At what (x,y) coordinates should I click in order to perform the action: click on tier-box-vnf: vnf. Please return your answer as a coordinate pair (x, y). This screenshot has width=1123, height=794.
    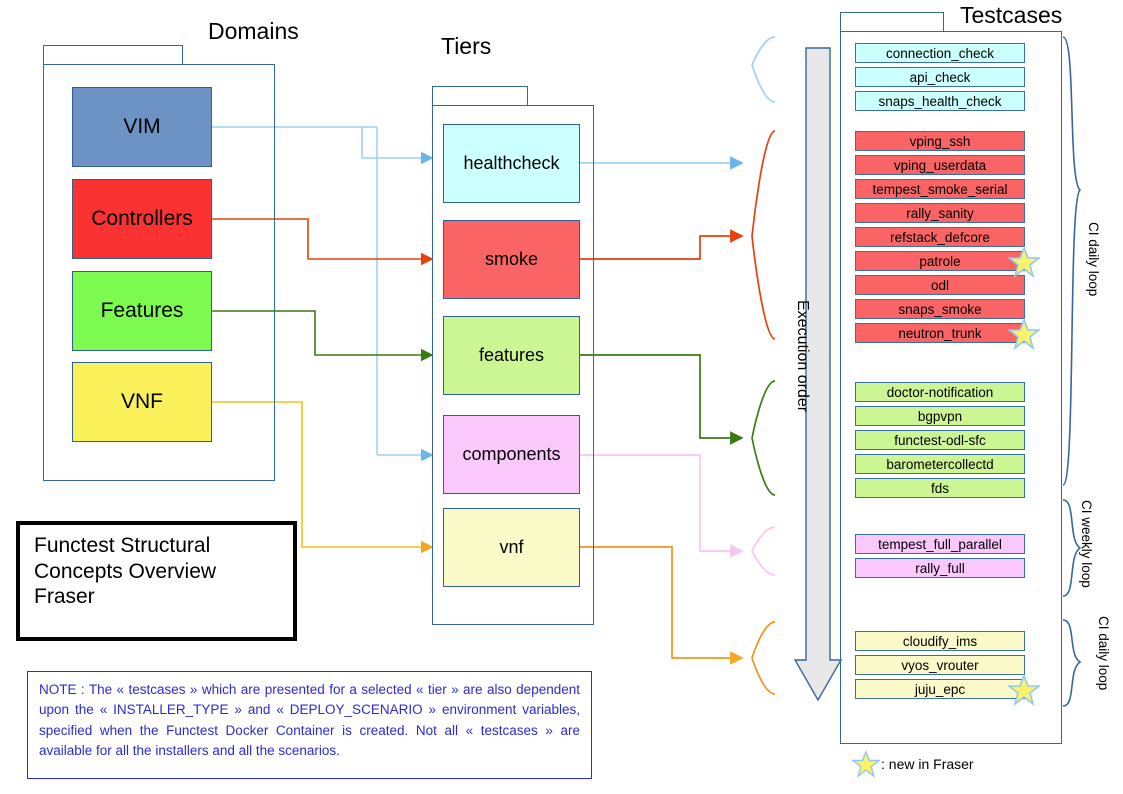
    Looking at the image, I should click on (511, 547).